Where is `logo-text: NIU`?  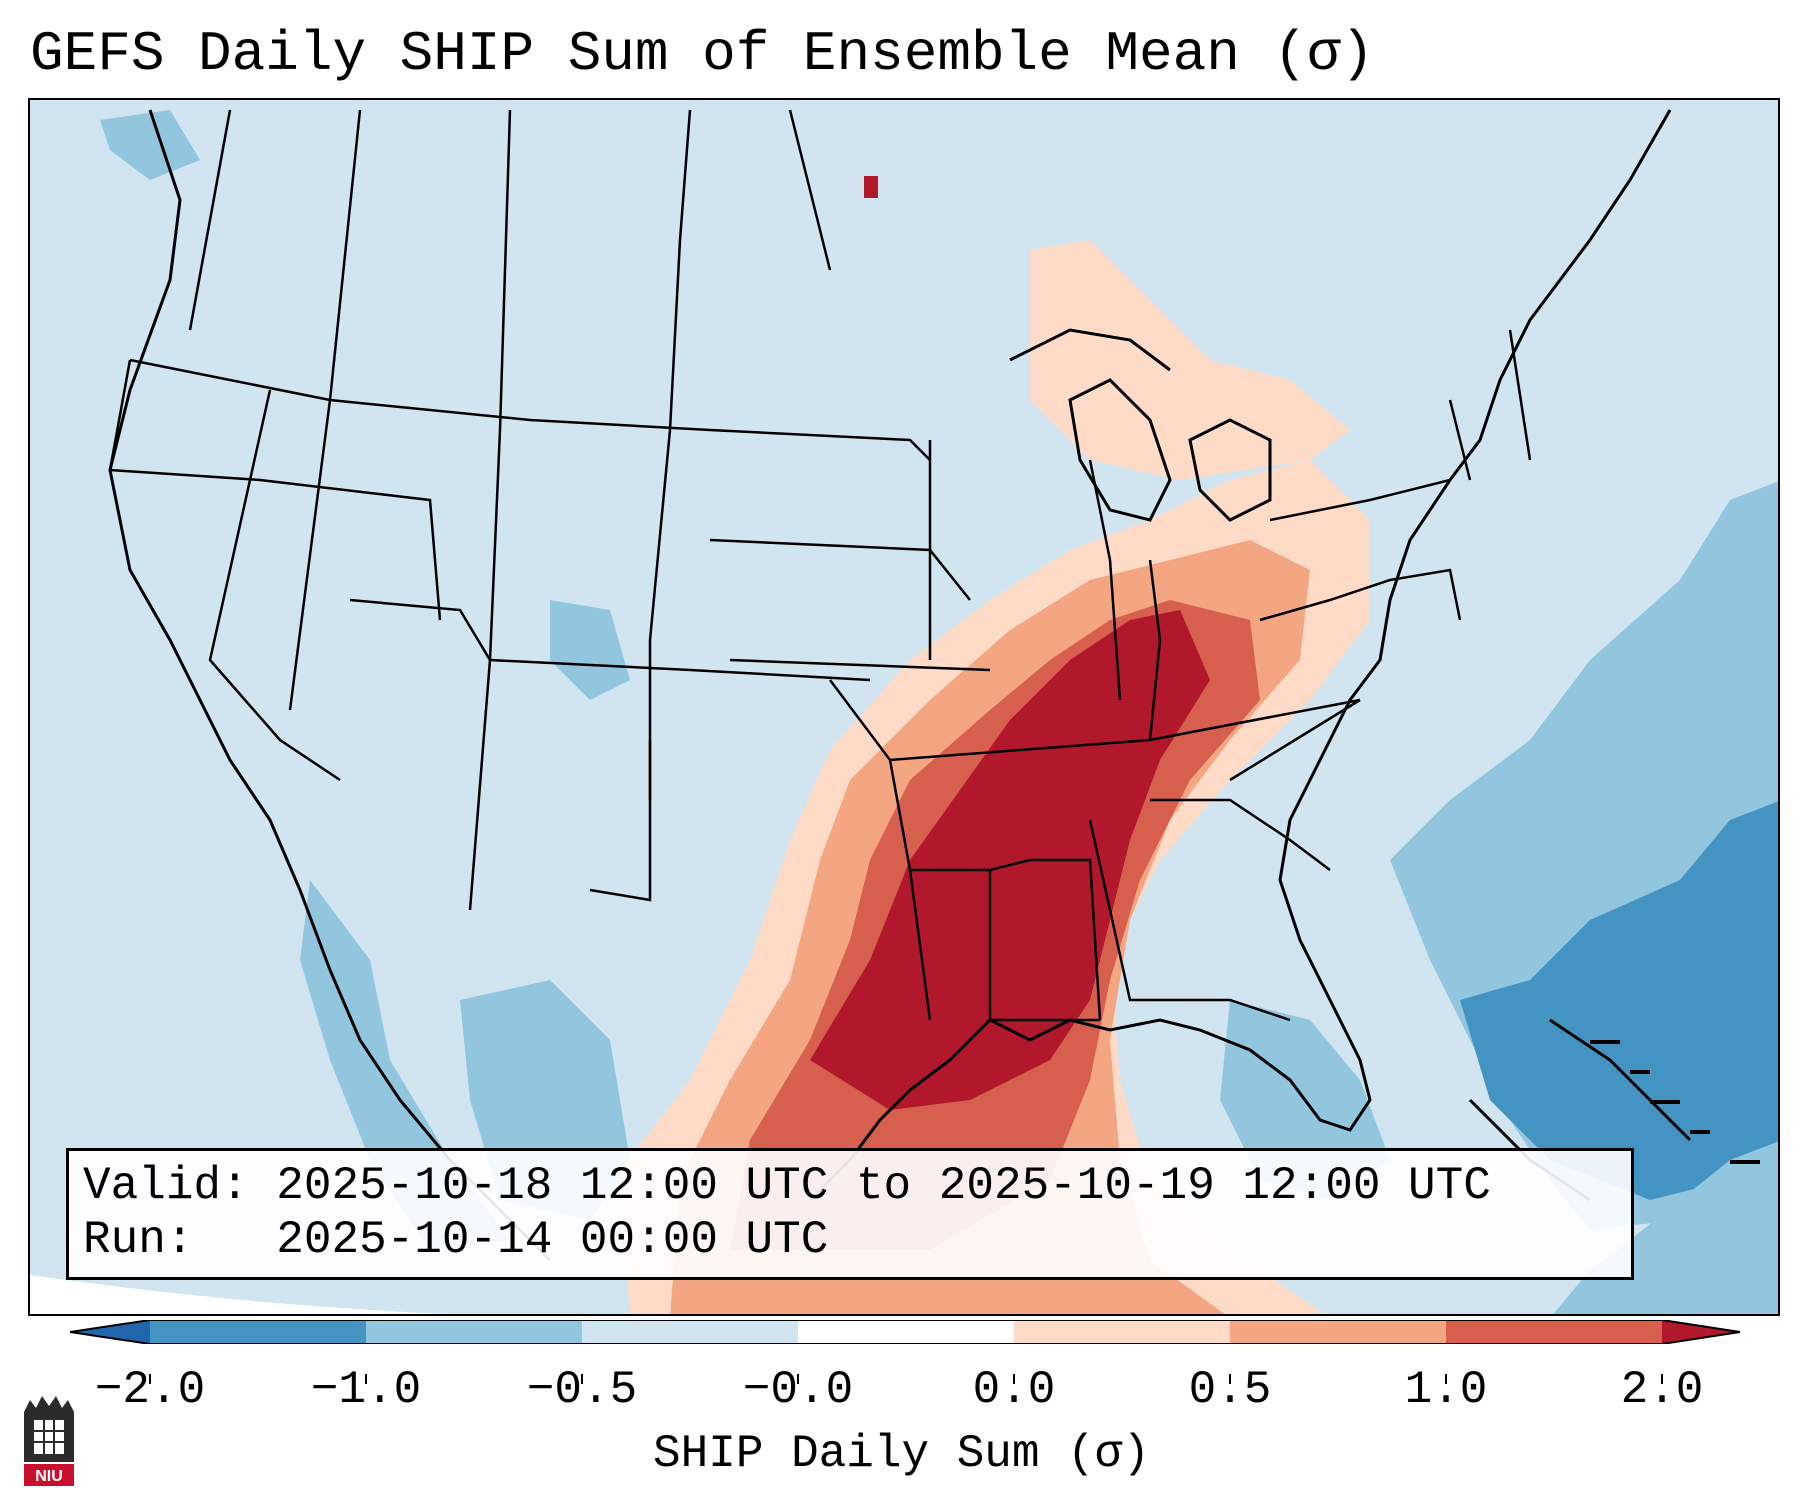
logo-text: NIU is located at coordinates (49, 1476).